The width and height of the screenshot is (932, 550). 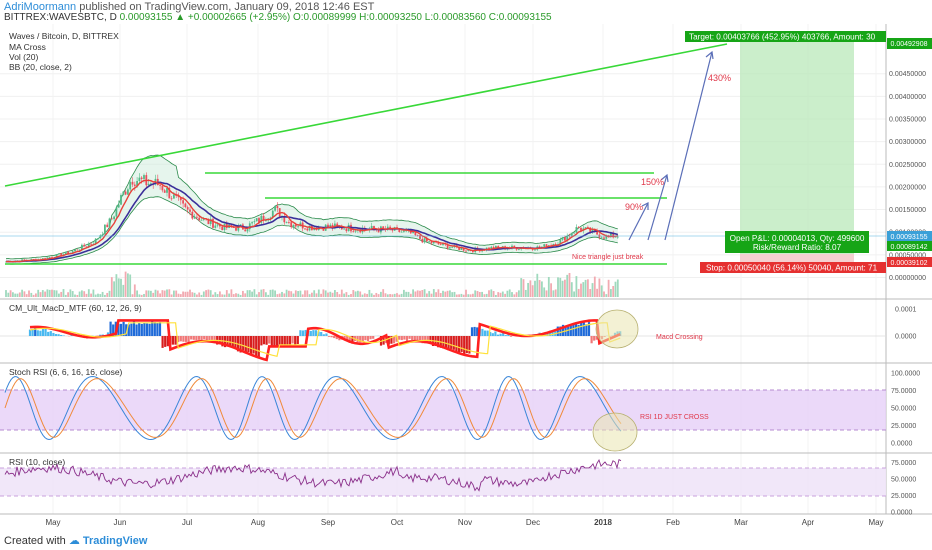 What do you see at coordinates (40, 7) in the screenshot?
I see `author-link: AdriMoormann` at bounding box center [40, 7].